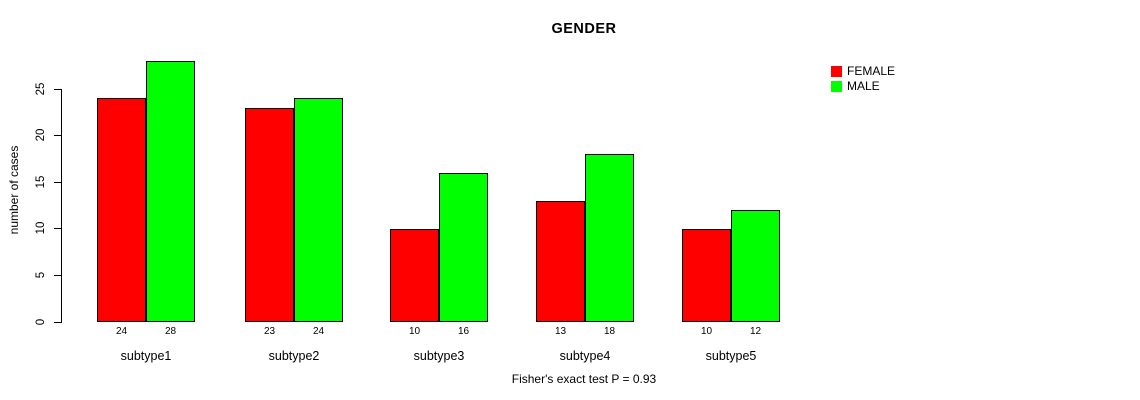 Image resolution: width=1140 pixels, height=400 pixels. What do you see at coordinates (439, 356) in the screenshot?
I see `category-label-subtype3: subtype3` at bounding box center [439, 356].